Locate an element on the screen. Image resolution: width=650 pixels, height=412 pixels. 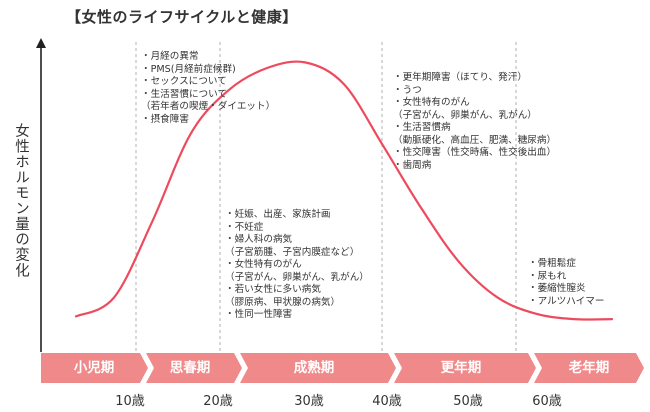
note-item: ・歯周病 is located at coordinates (412, 165).